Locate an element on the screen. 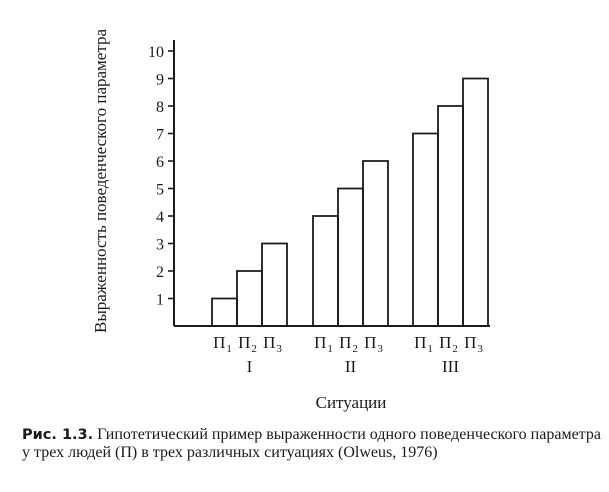  y-tick-label: 2 is located at coordinates (160, 272).